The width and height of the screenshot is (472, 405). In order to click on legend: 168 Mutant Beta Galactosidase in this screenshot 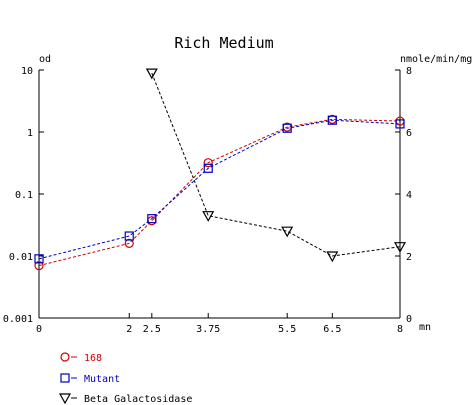, I will do `click(125, 378)`.